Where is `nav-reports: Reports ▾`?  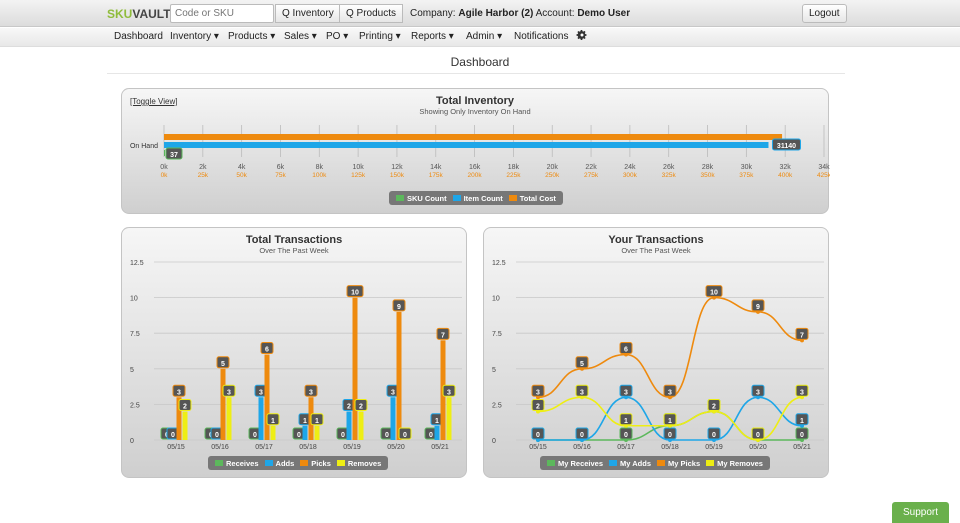
nav-reports: Reports ▾ is located at coordinates (432, 36).